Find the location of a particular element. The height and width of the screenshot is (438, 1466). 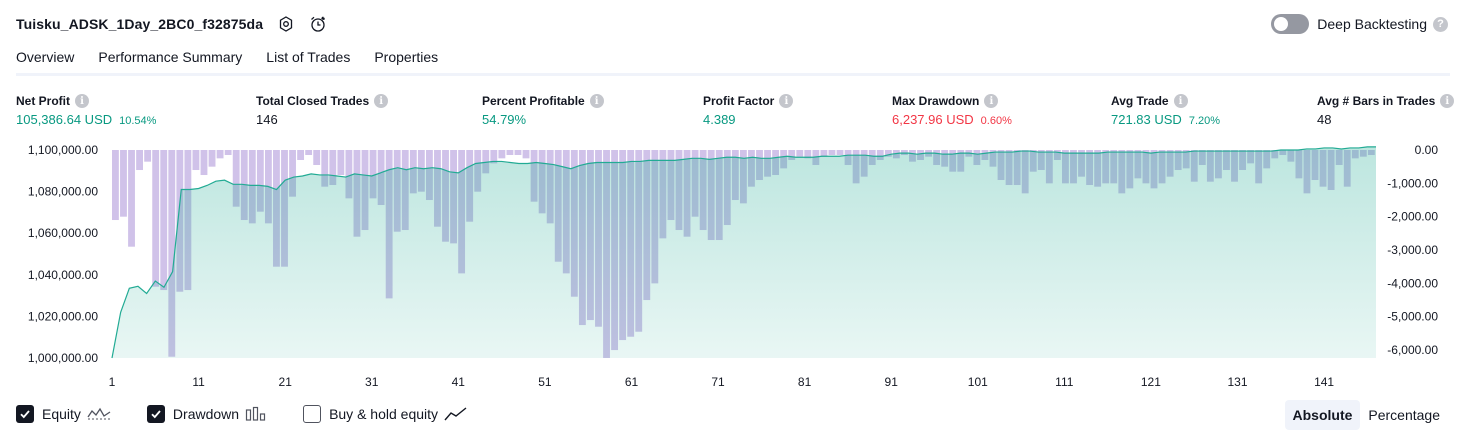

right-axis-tick: -2,000.00 is located at coordinates (1412, 217).